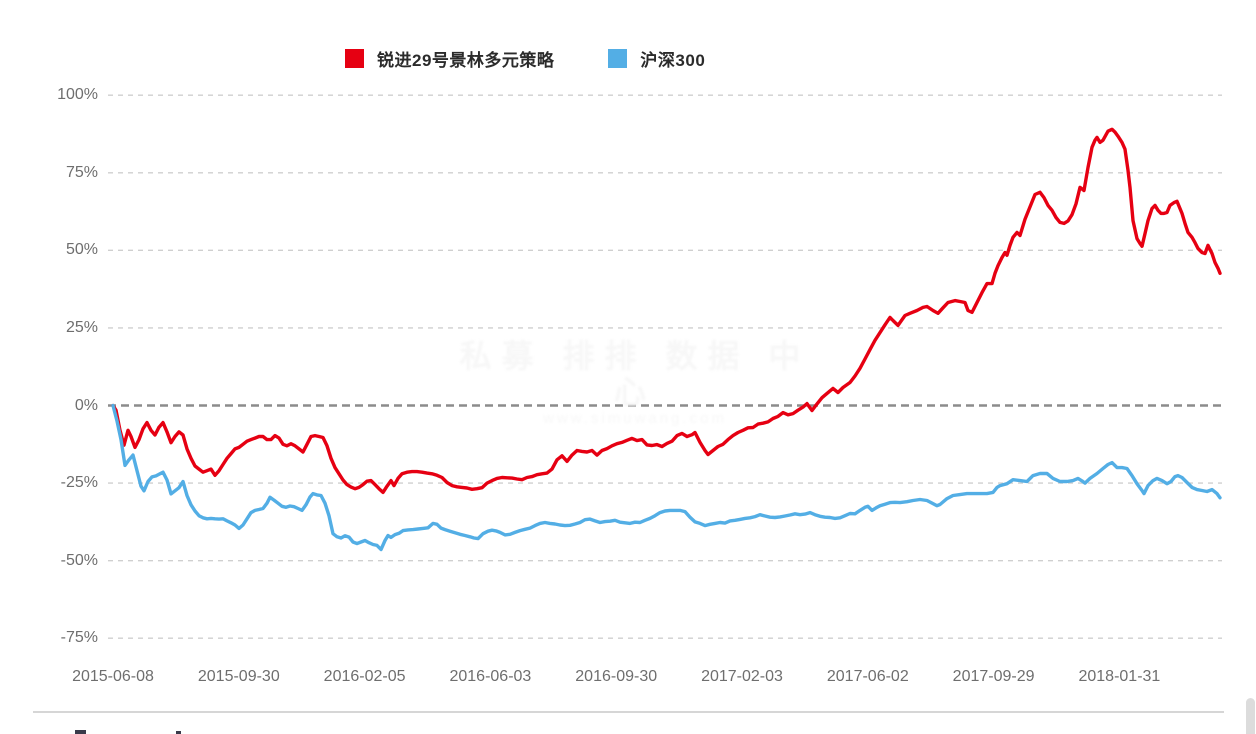 This screenshot has width=1256, height=734. Describe the element at coordinates (1119, 676) in the screenshot. I see `x-axis-label: 2018-01-31` at that location.